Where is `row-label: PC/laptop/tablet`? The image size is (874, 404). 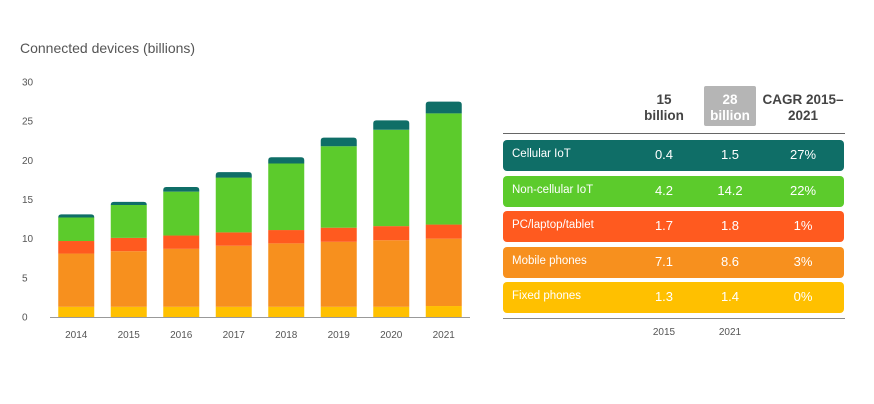
row-label: PC/laptop/tablet is located at coordinates (553, 225).